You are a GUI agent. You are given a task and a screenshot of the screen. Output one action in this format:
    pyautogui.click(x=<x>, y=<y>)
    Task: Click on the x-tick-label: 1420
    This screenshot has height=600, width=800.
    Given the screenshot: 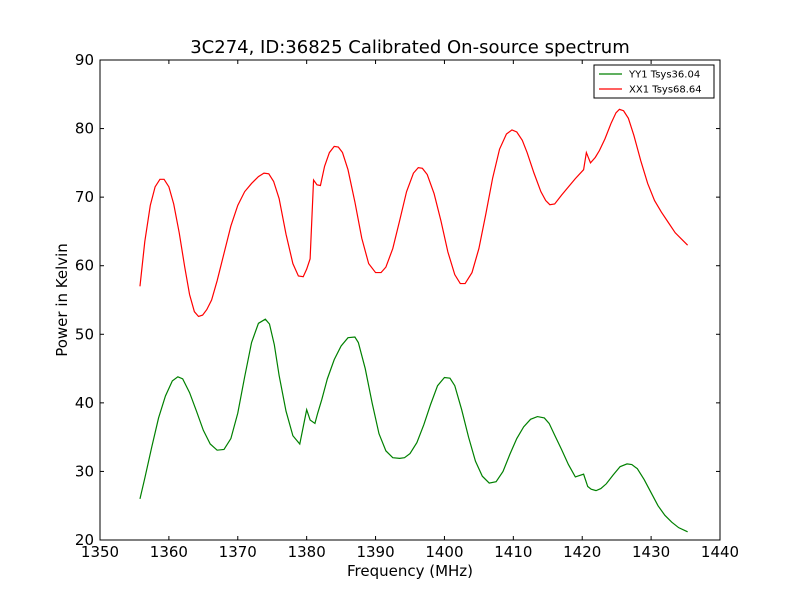 What is the action you would take?
    pyautogui.click(x=582, y=552)
    